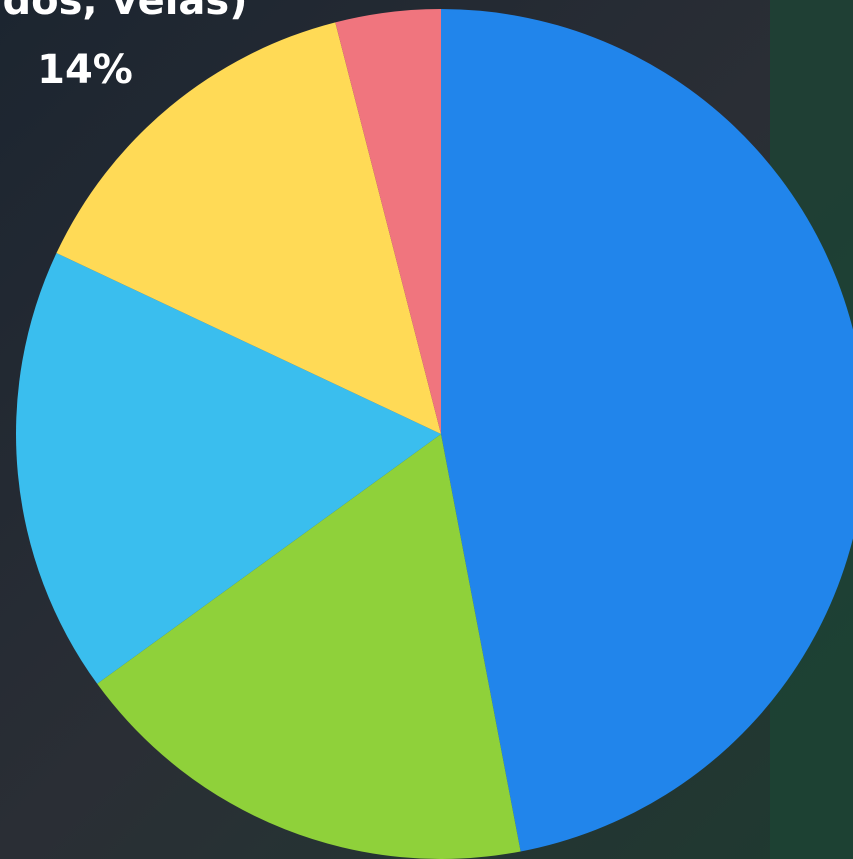 This screenshot has height=859, width=853. What do you see at coordinates (85, 70) in the screenshot?
I see `value-label: 14%` at bounding box center [85, 70].